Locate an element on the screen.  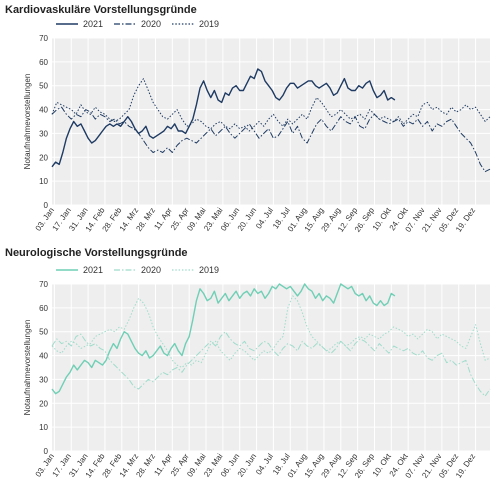
chart-title: Neurologische Vorstellungsgründe is located at coordinates (96, 253).